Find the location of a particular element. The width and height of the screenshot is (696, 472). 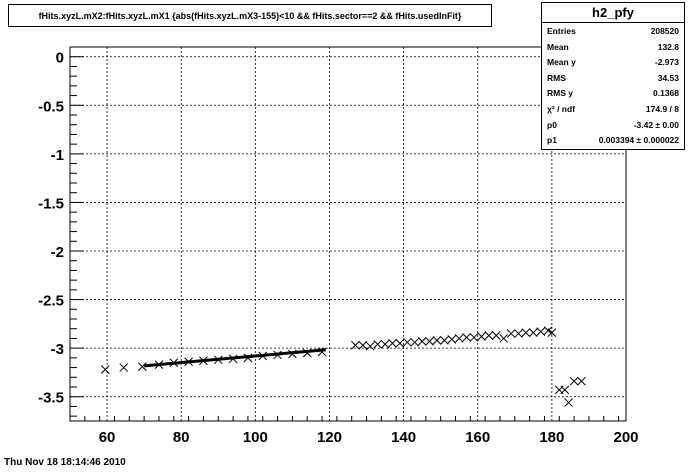

y-tick-label: -2 is located at coordinates (57, 252).